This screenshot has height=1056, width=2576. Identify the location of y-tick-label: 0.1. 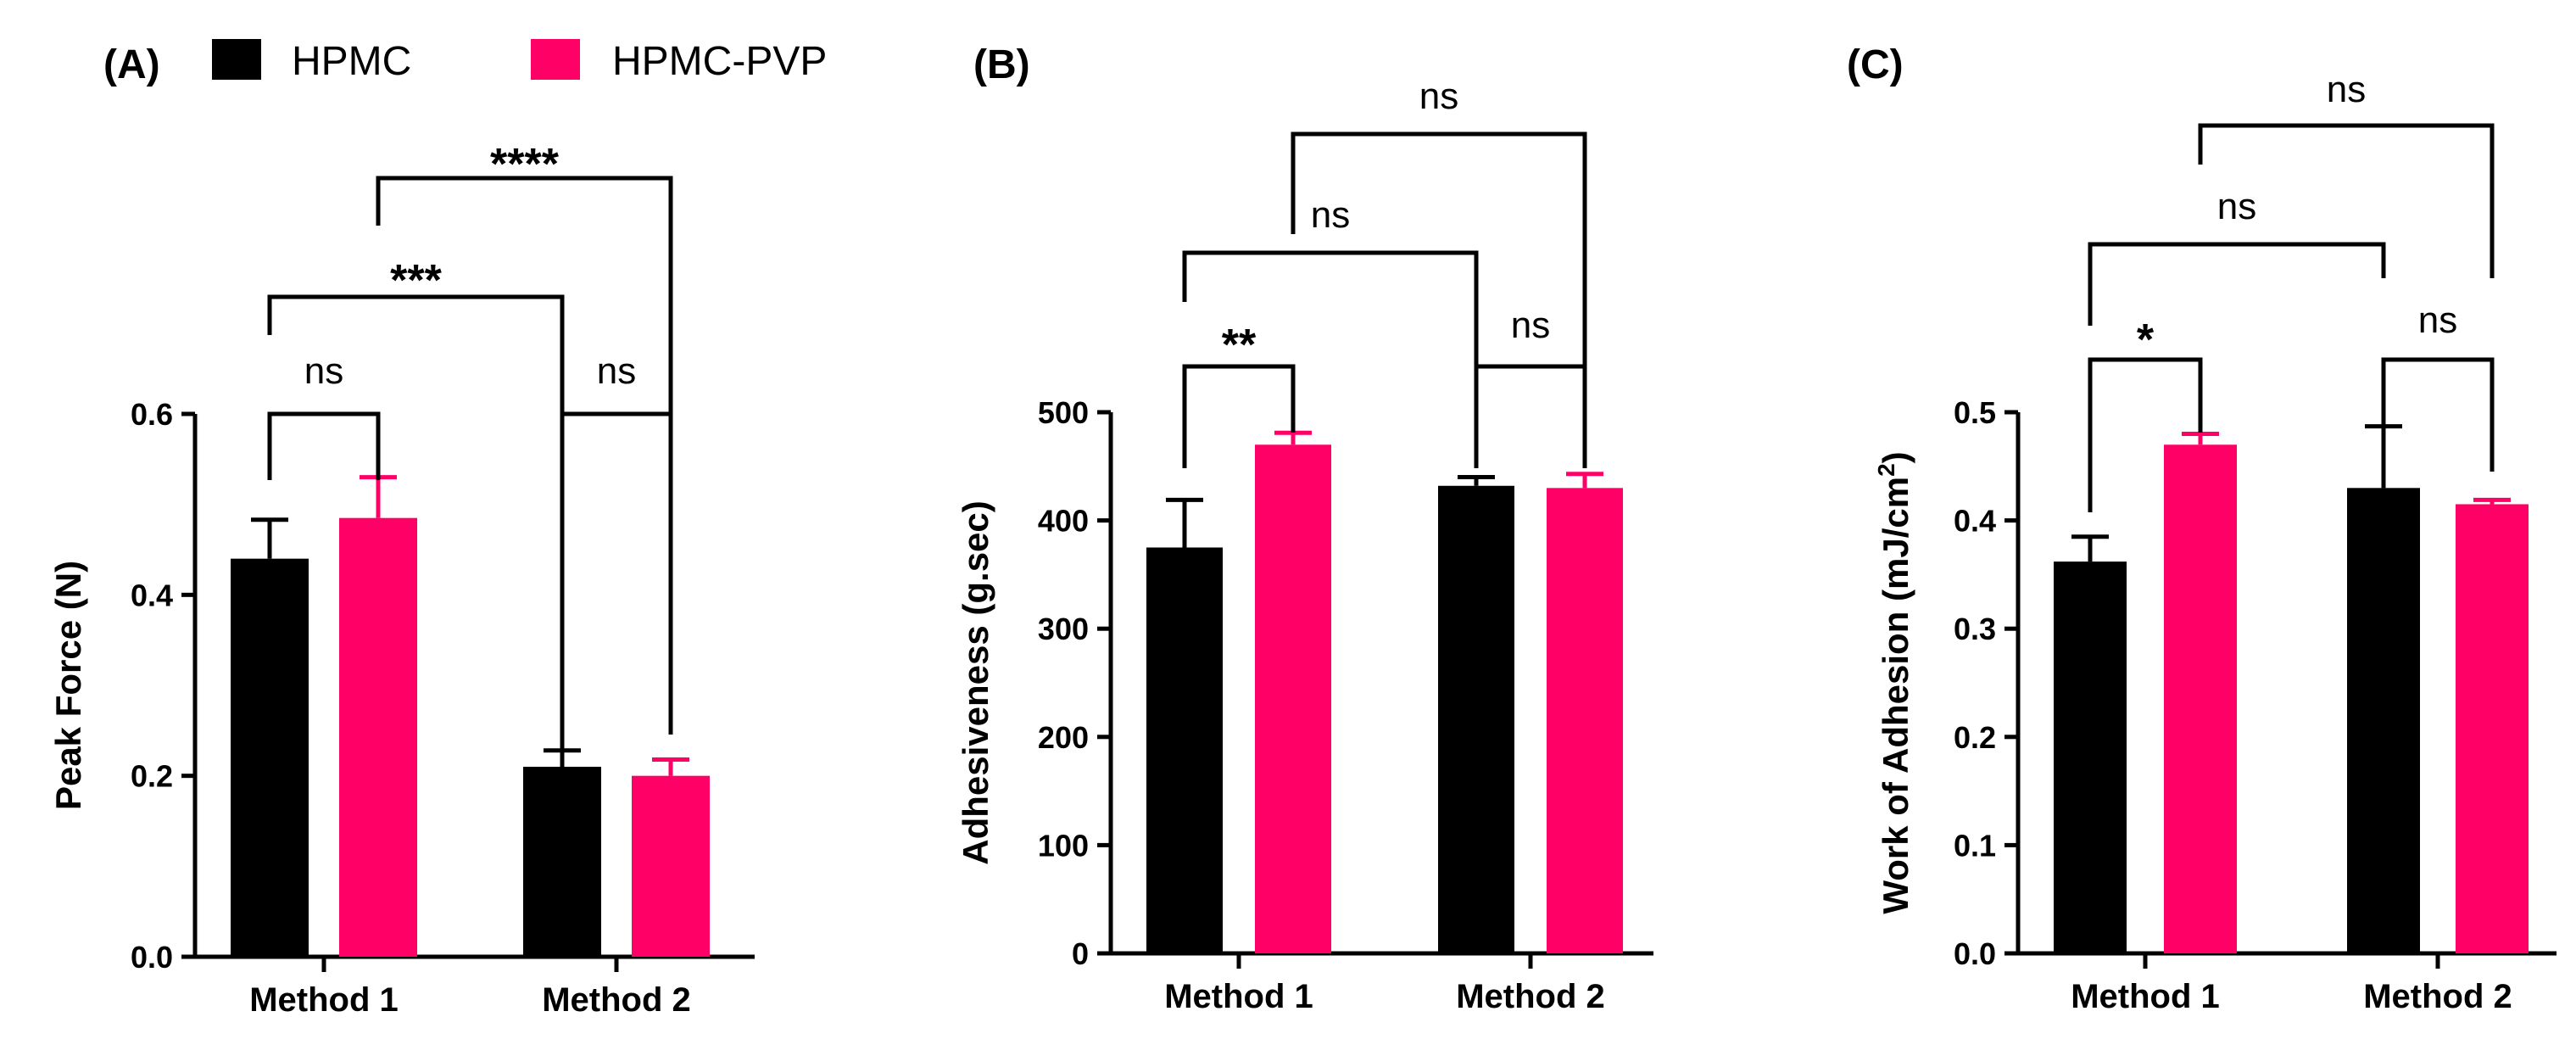
(1975, 845).